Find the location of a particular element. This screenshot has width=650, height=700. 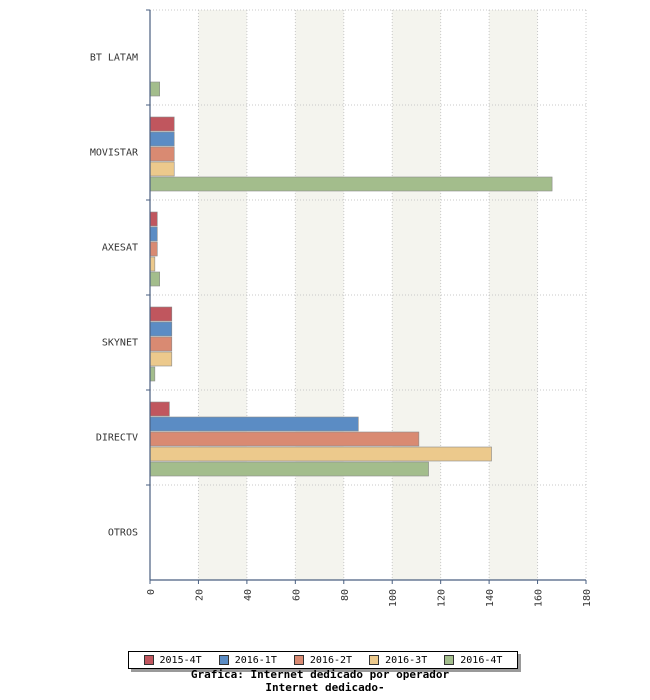

bar-skynet-2016-1T is located at coordinates (161, 329).